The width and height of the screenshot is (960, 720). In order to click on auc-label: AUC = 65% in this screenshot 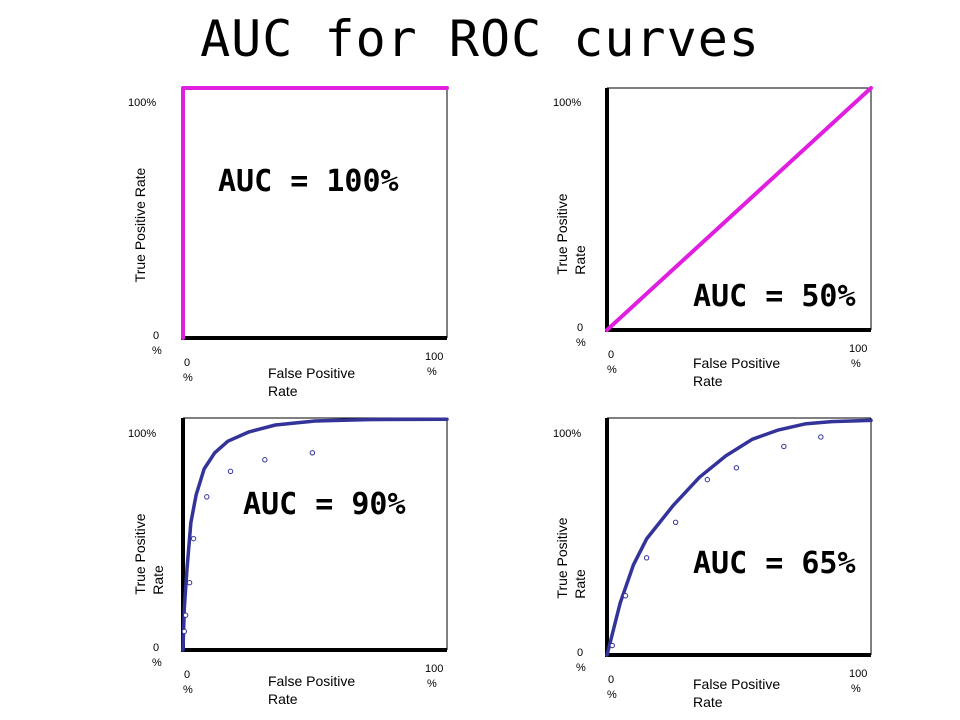, I will do `click(774, 563)`.